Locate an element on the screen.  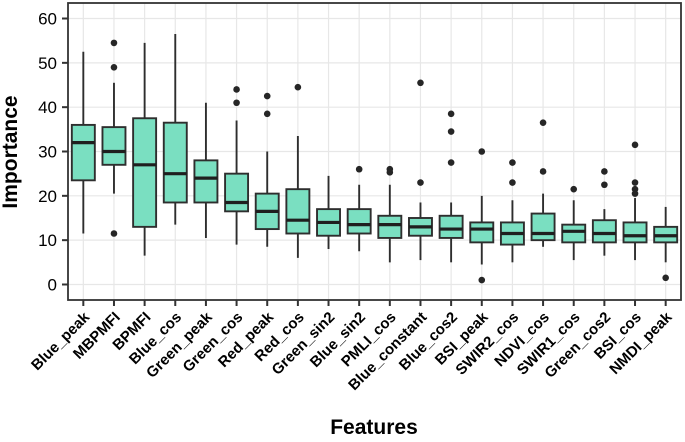
y-tick-label: 30 is located at coordinates (47, 151).